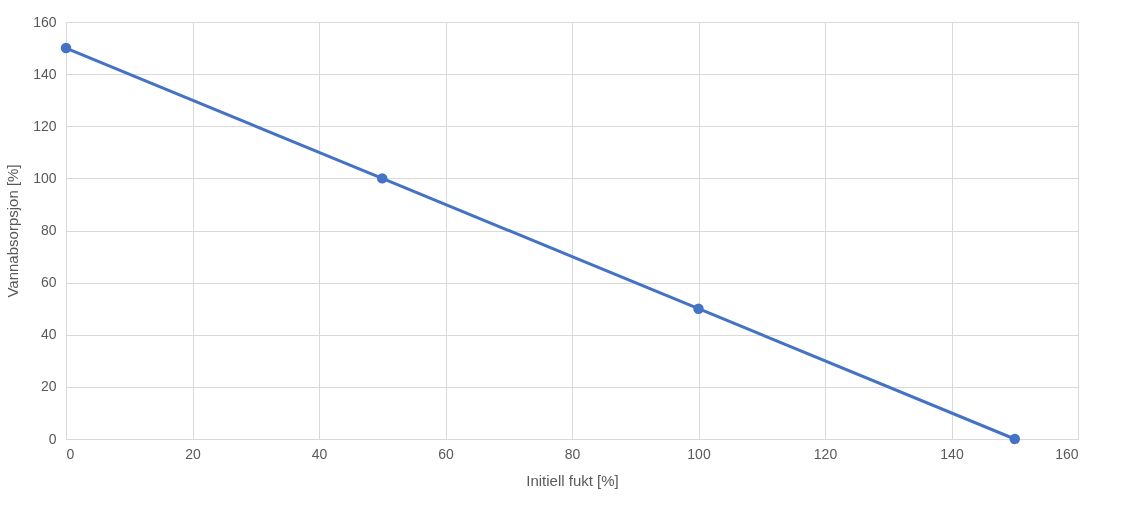 Image resolution: width=1140 pixels, height=523 pixels. I want to click on y-tick-label: 140, so click(45, 73).